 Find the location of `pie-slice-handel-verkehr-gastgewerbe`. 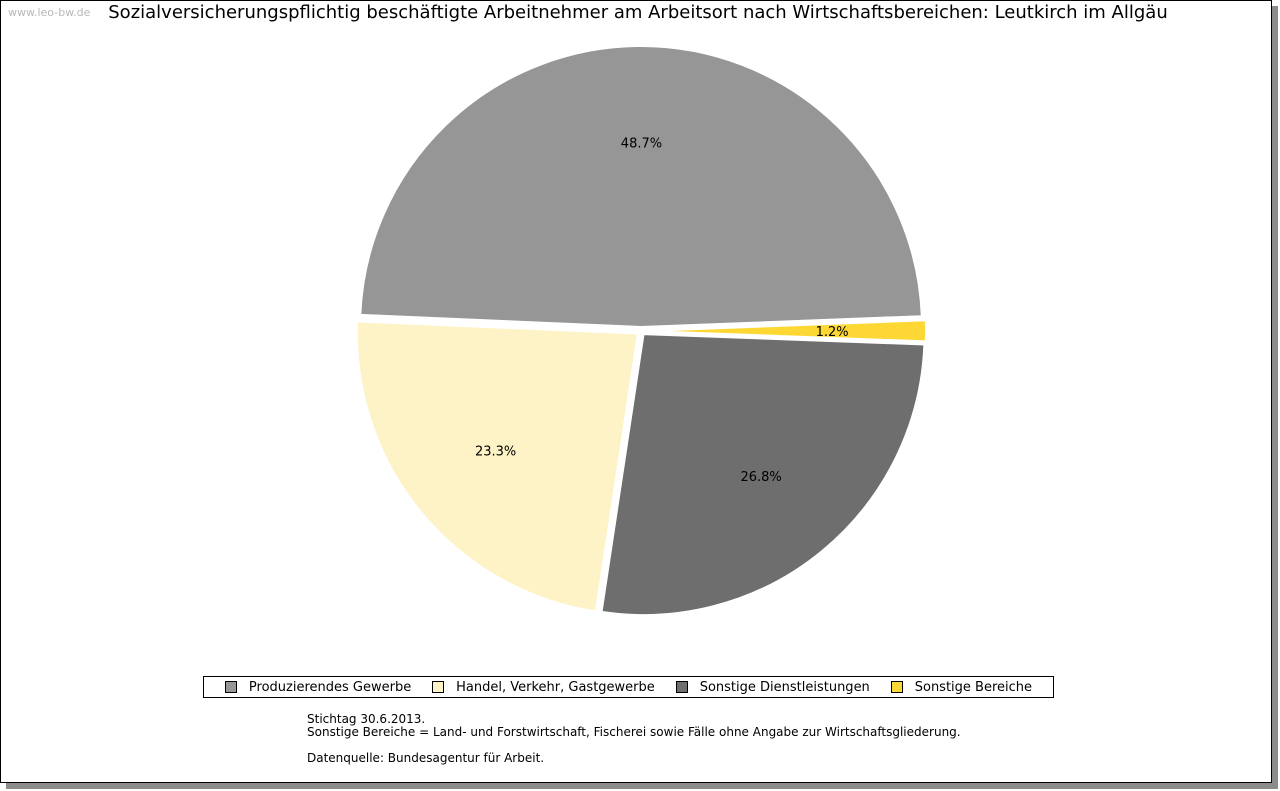

pie-slice-handel-verkehr-gastgewerbe is located at coordinates (497, 466).